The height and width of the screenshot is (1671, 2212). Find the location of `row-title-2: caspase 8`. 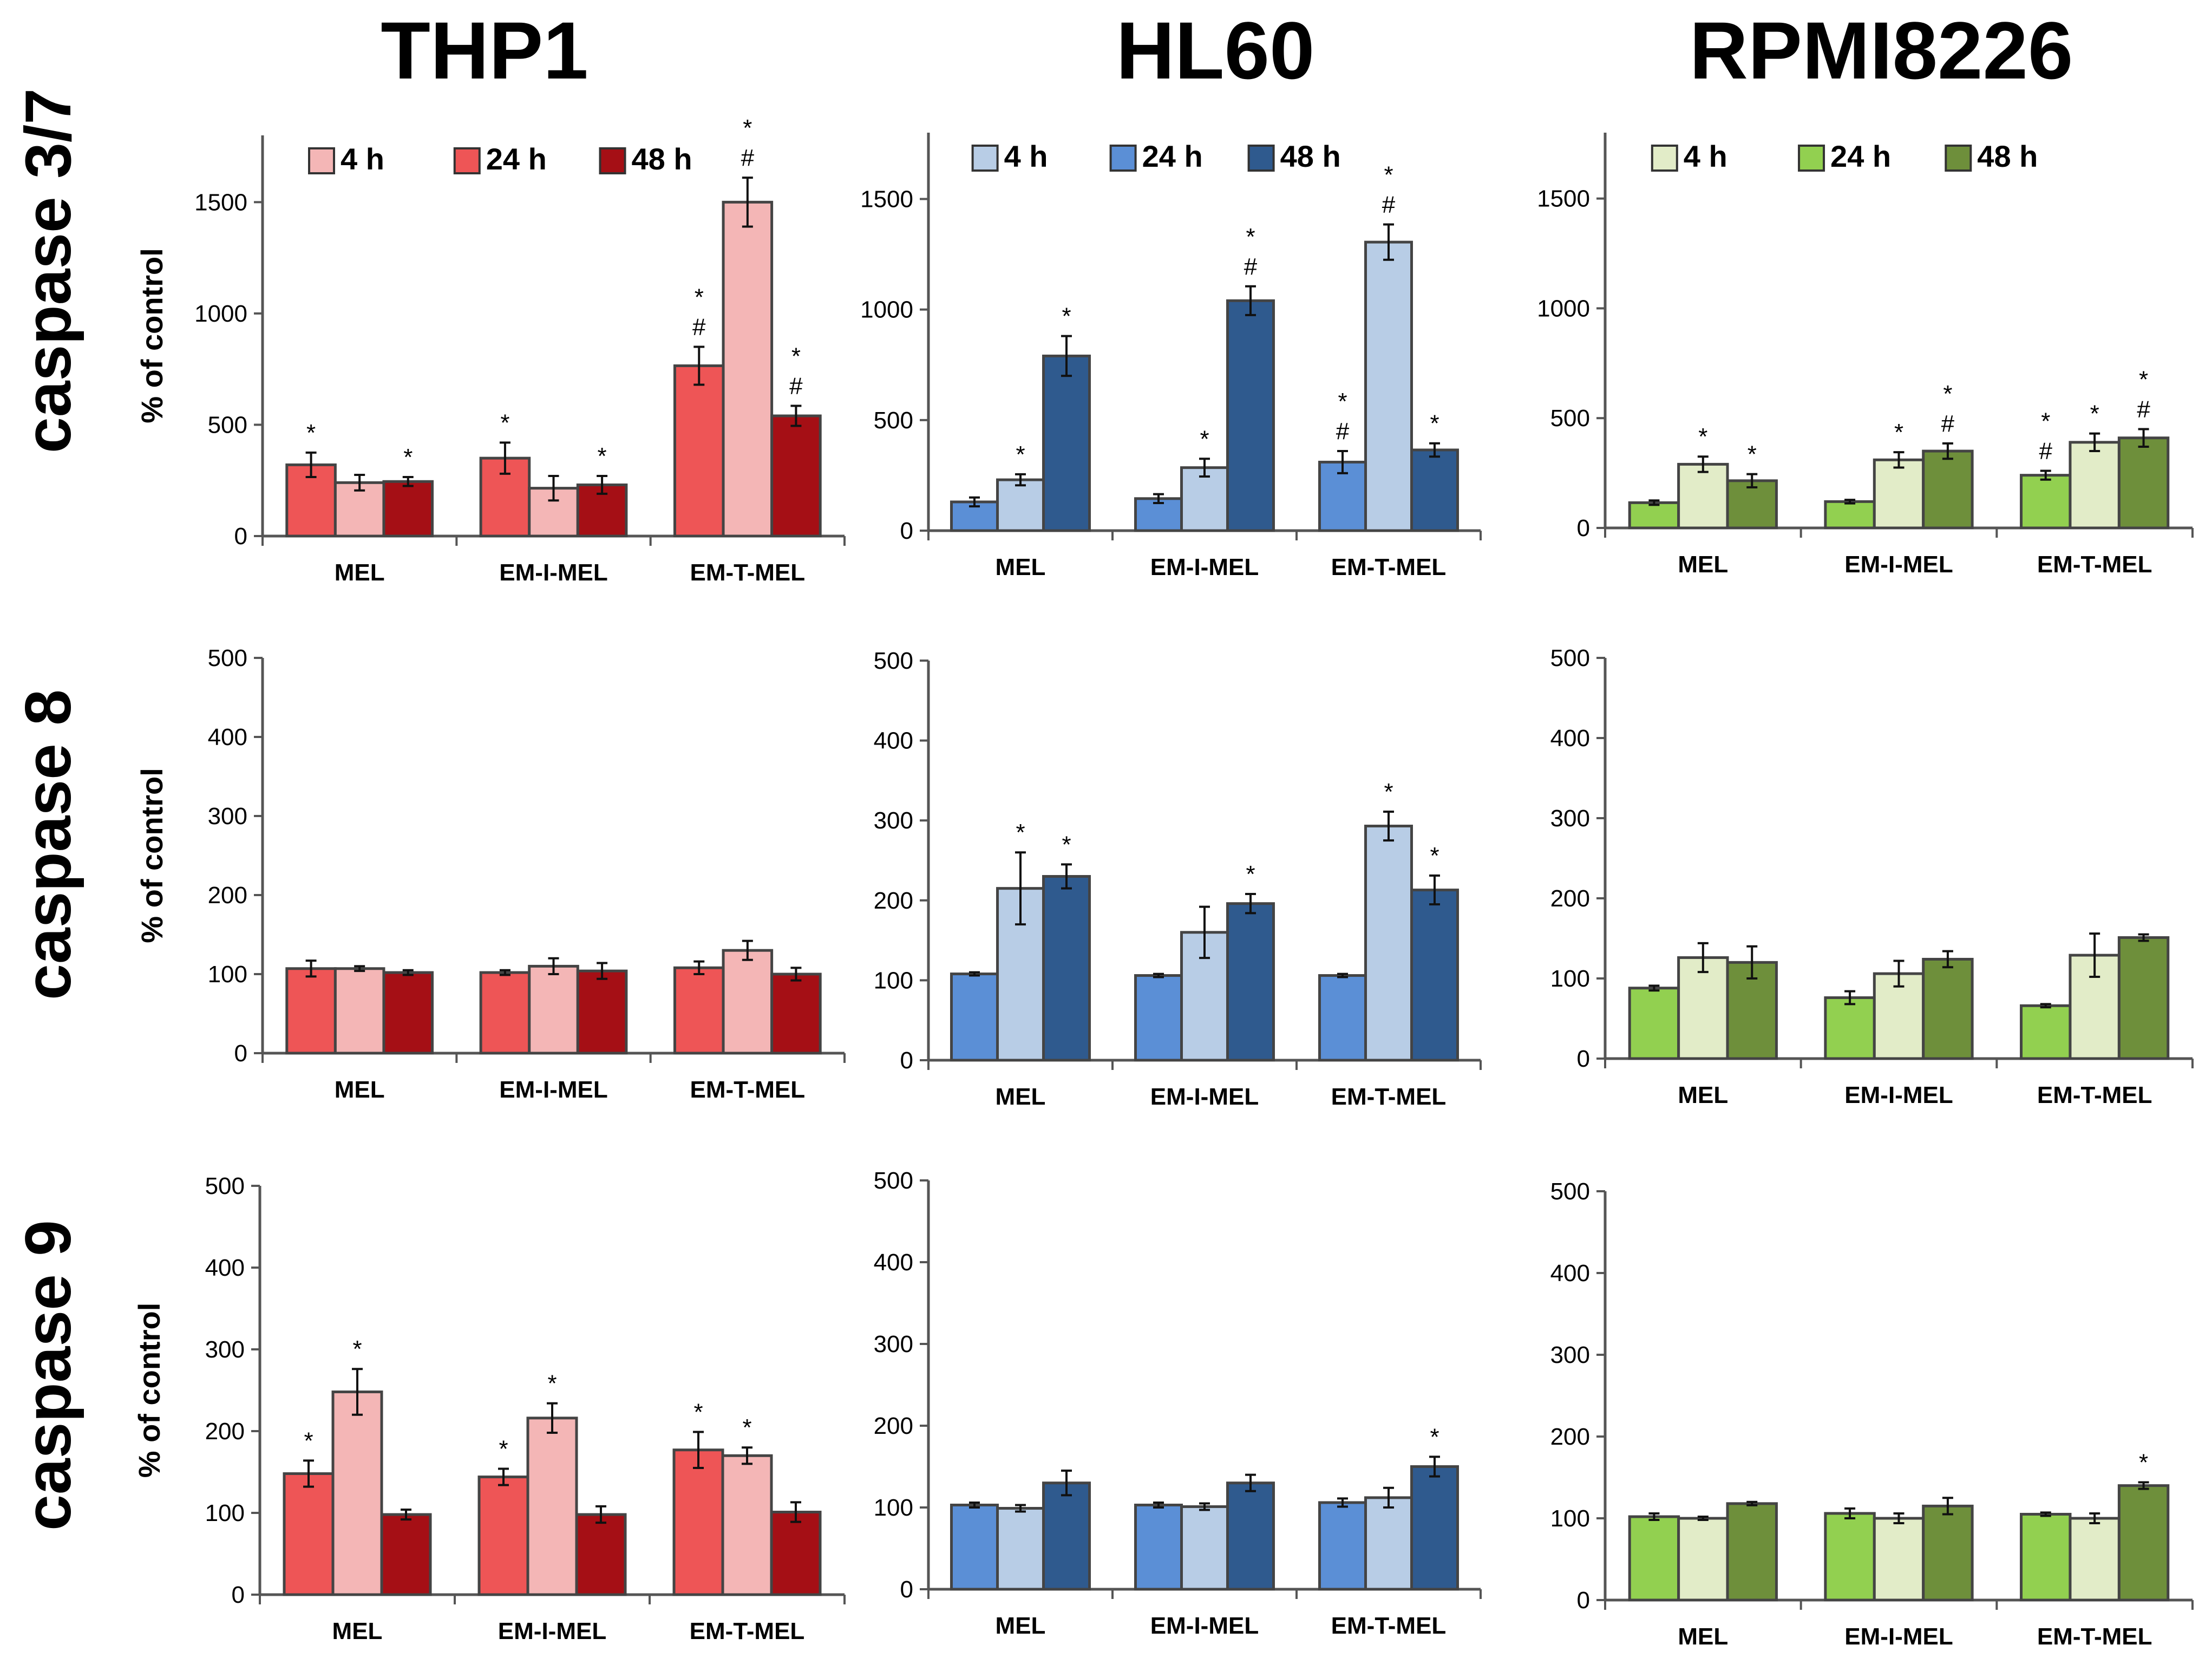

row-title-2: caspase 8 is located at coordinates (48, 844).